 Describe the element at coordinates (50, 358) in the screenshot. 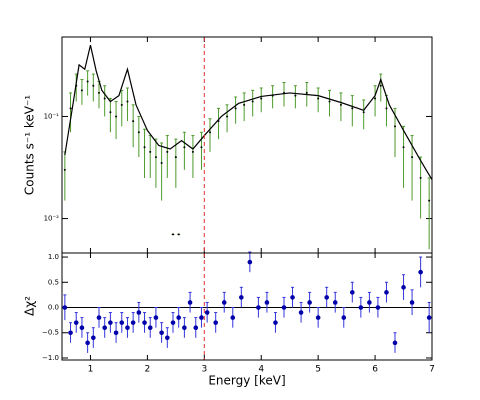

I see `y-tick-label: −1.0` at that location.